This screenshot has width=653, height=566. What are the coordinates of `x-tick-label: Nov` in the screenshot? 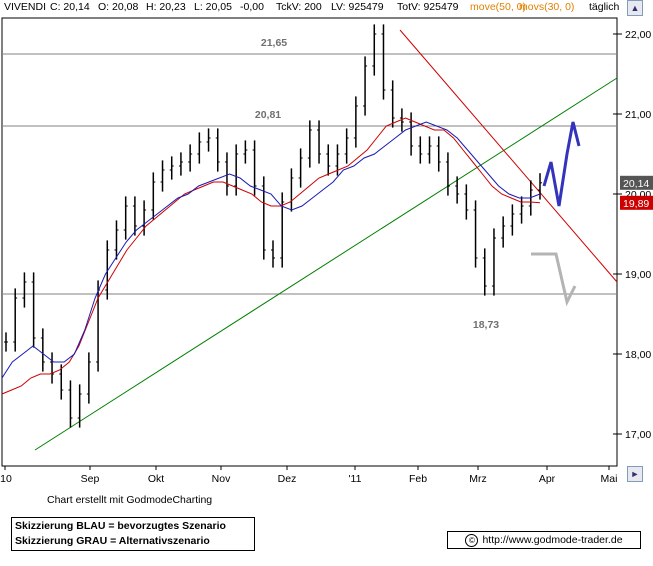 It's located at (221, 479).